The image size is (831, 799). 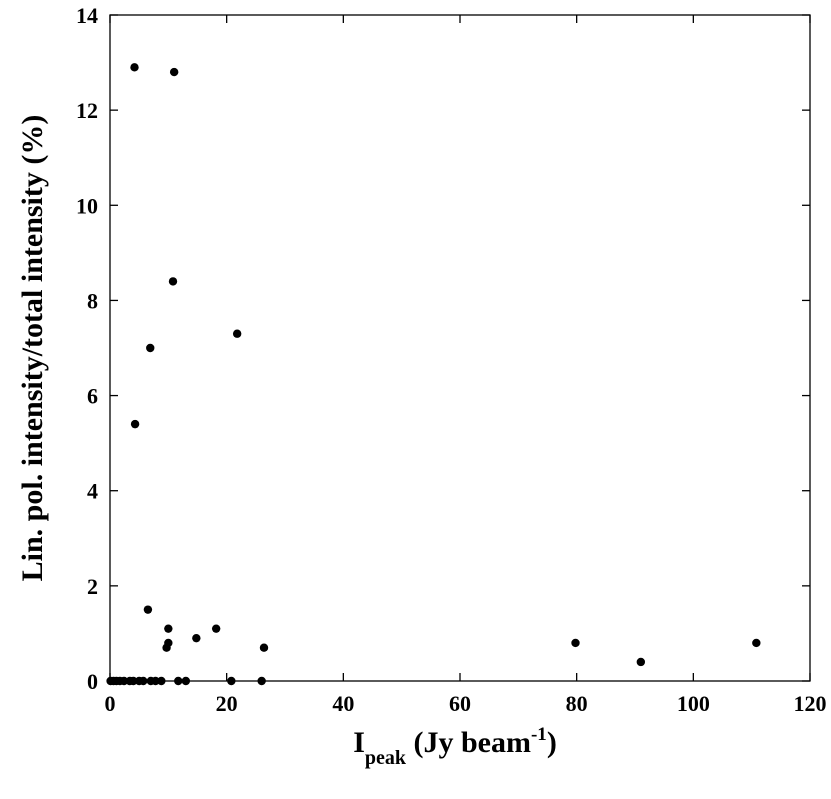 I want to click on x-axis-title-rest: (Jy beam, so click(x=468, y=742).